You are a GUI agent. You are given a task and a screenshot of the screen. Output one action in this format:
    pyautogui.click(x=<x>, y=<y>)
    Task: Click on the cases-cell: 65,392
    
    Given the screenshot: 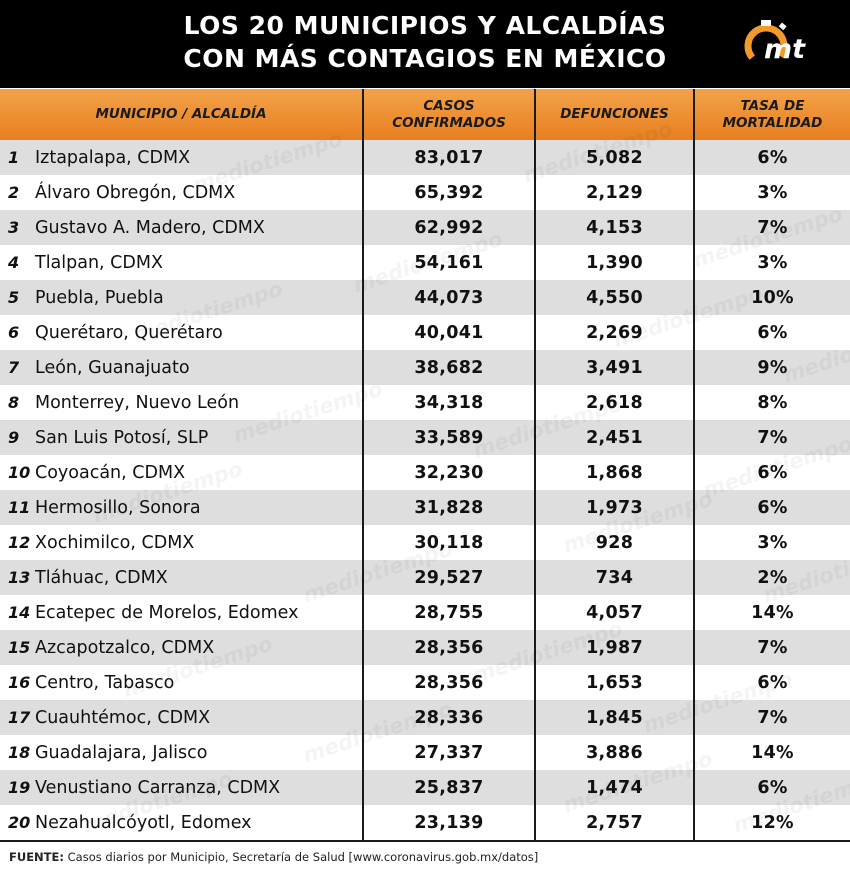 What is the action you would take?
    pyautogui.click(x=448, y=192)
    